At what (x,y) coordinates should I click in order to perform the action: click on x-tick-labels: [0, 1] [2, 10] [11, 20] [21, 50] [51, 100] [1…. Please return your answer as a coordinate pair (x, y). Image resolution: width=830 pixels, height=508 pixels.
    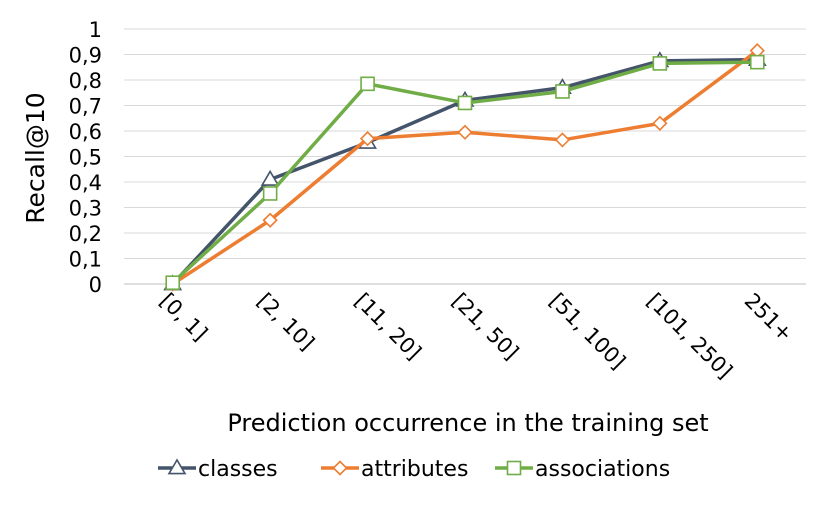
    Looking at the image, I should click on (476, 336).